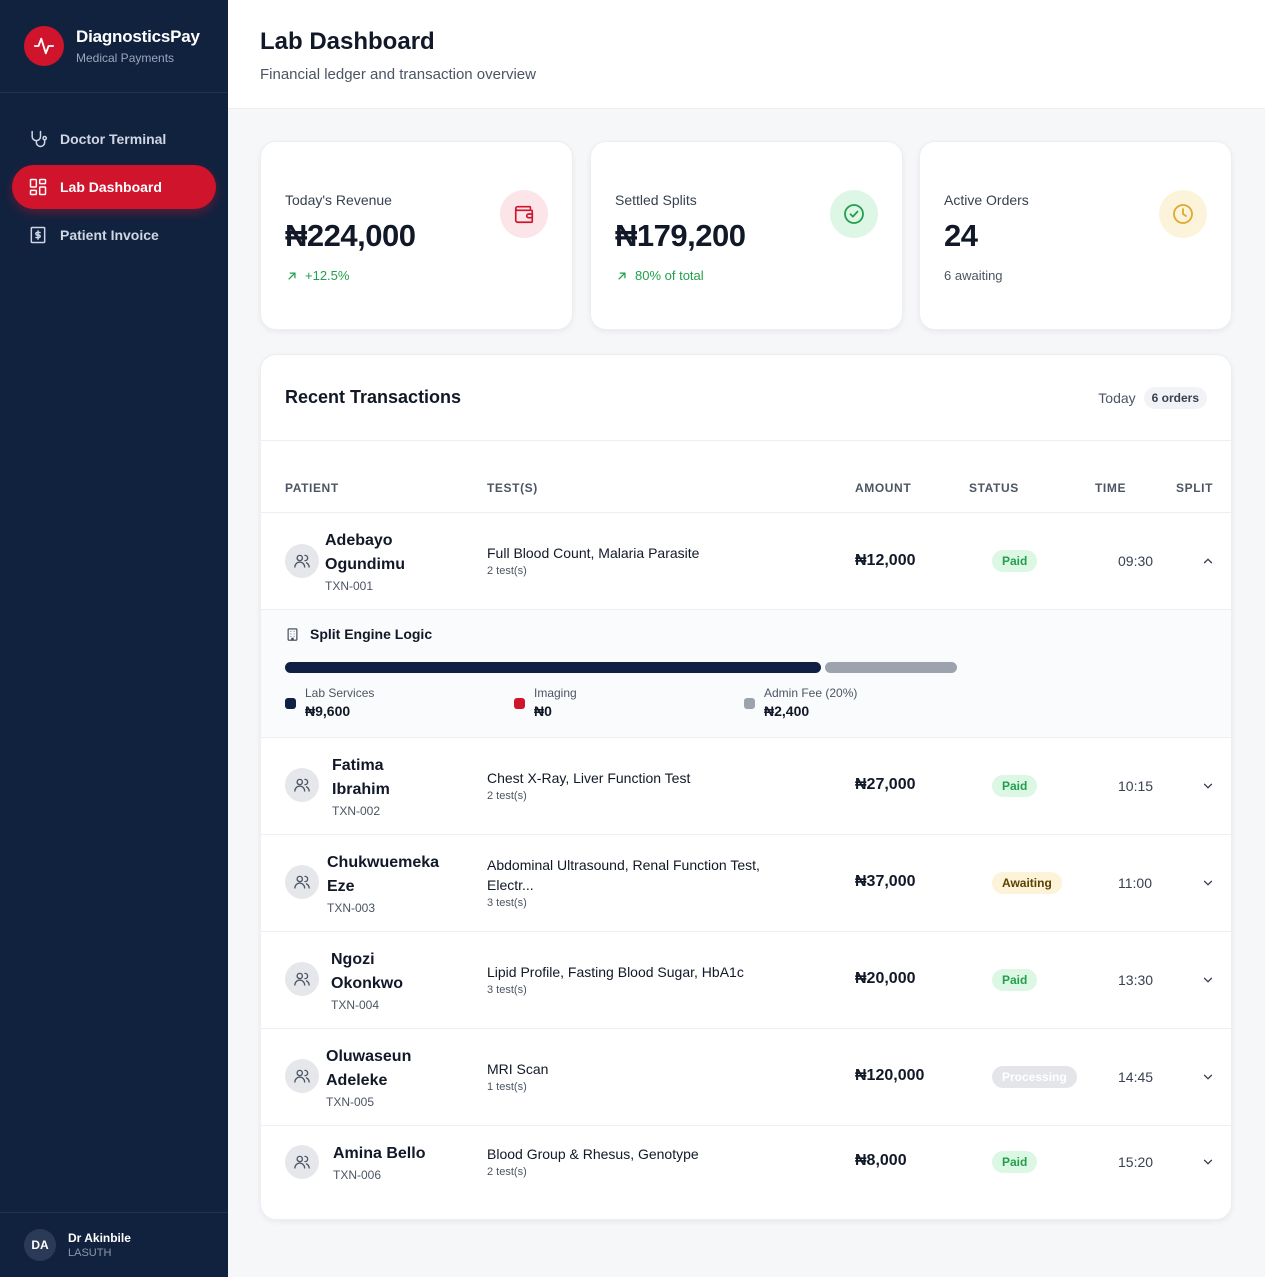 This screenshot has height=1277, width=1265. Describe the element at coordinates (881, 1160) in the screenshot. I see `amount: ₦8,000` at that location.